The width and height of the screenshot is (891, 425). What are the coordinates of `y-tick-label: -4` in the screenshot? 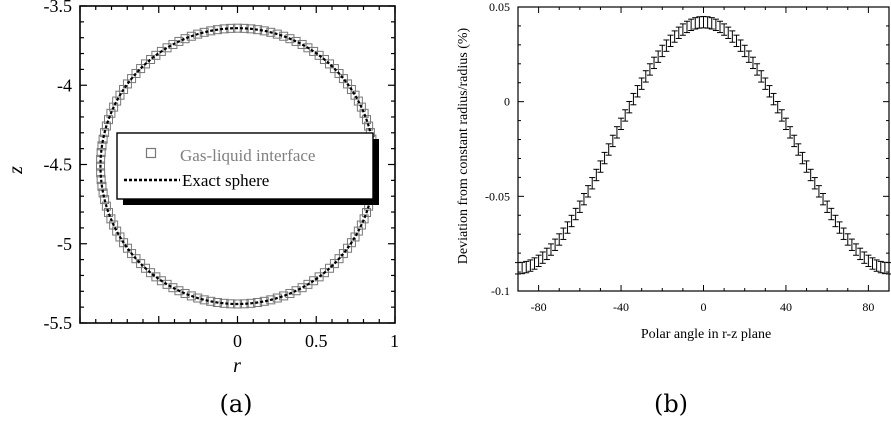 It's located at (64, 85).